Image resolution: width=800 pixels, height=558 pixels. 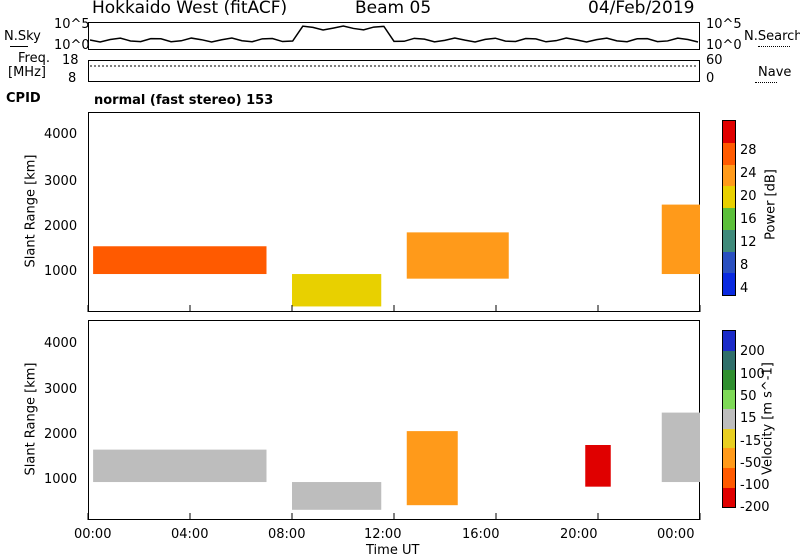 What do you see at coordinates (774, 46) in the screenshot?
I see `noise-right-legend-line` at bounding box center [774, 46].